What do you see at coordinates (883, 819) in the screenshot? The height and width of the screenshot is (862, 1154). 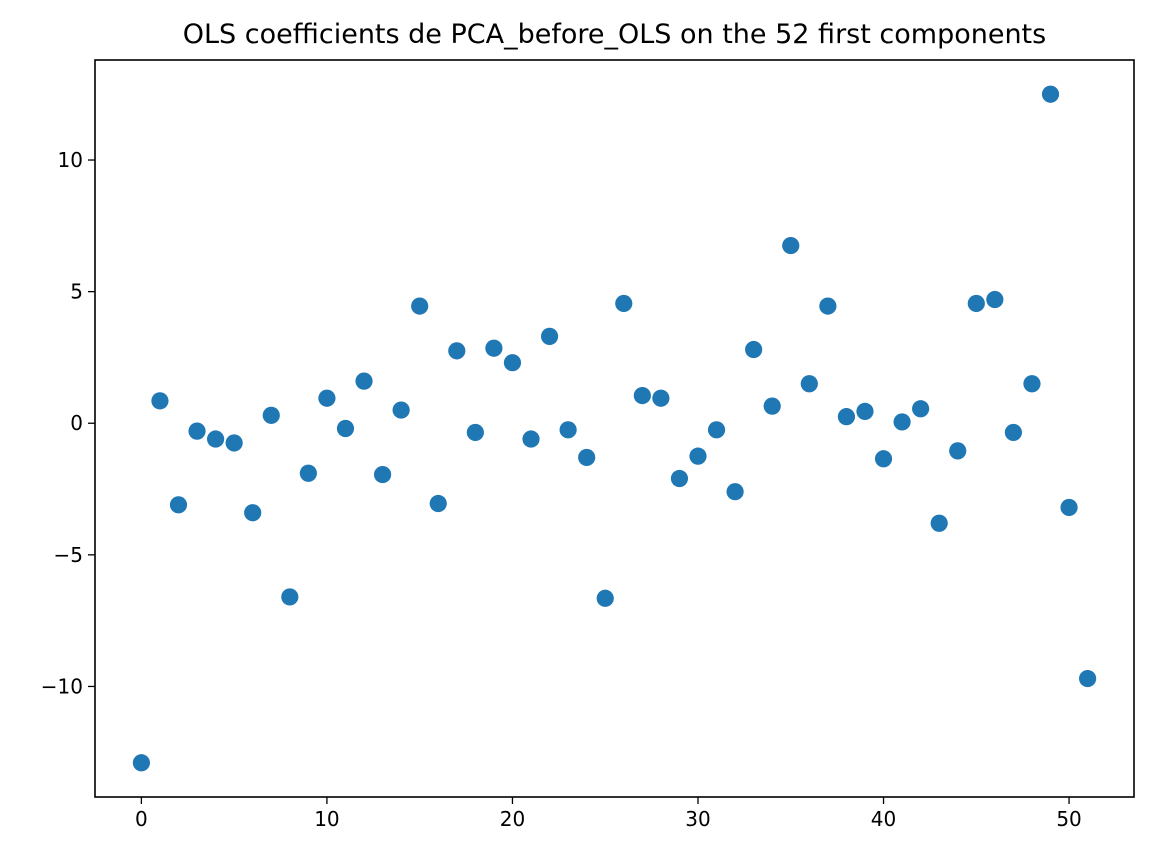 I see `x-tick-label: 40` at bounding box center [883, 819].